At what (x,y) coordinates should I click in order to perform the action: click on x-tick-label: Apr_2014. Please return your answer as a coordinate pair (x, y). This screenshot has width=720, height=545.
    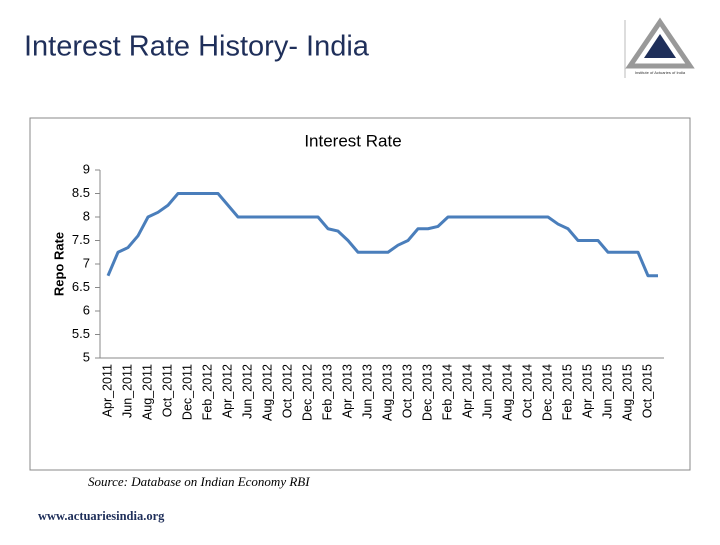
    Looking at the image, I should click on (467, 391).